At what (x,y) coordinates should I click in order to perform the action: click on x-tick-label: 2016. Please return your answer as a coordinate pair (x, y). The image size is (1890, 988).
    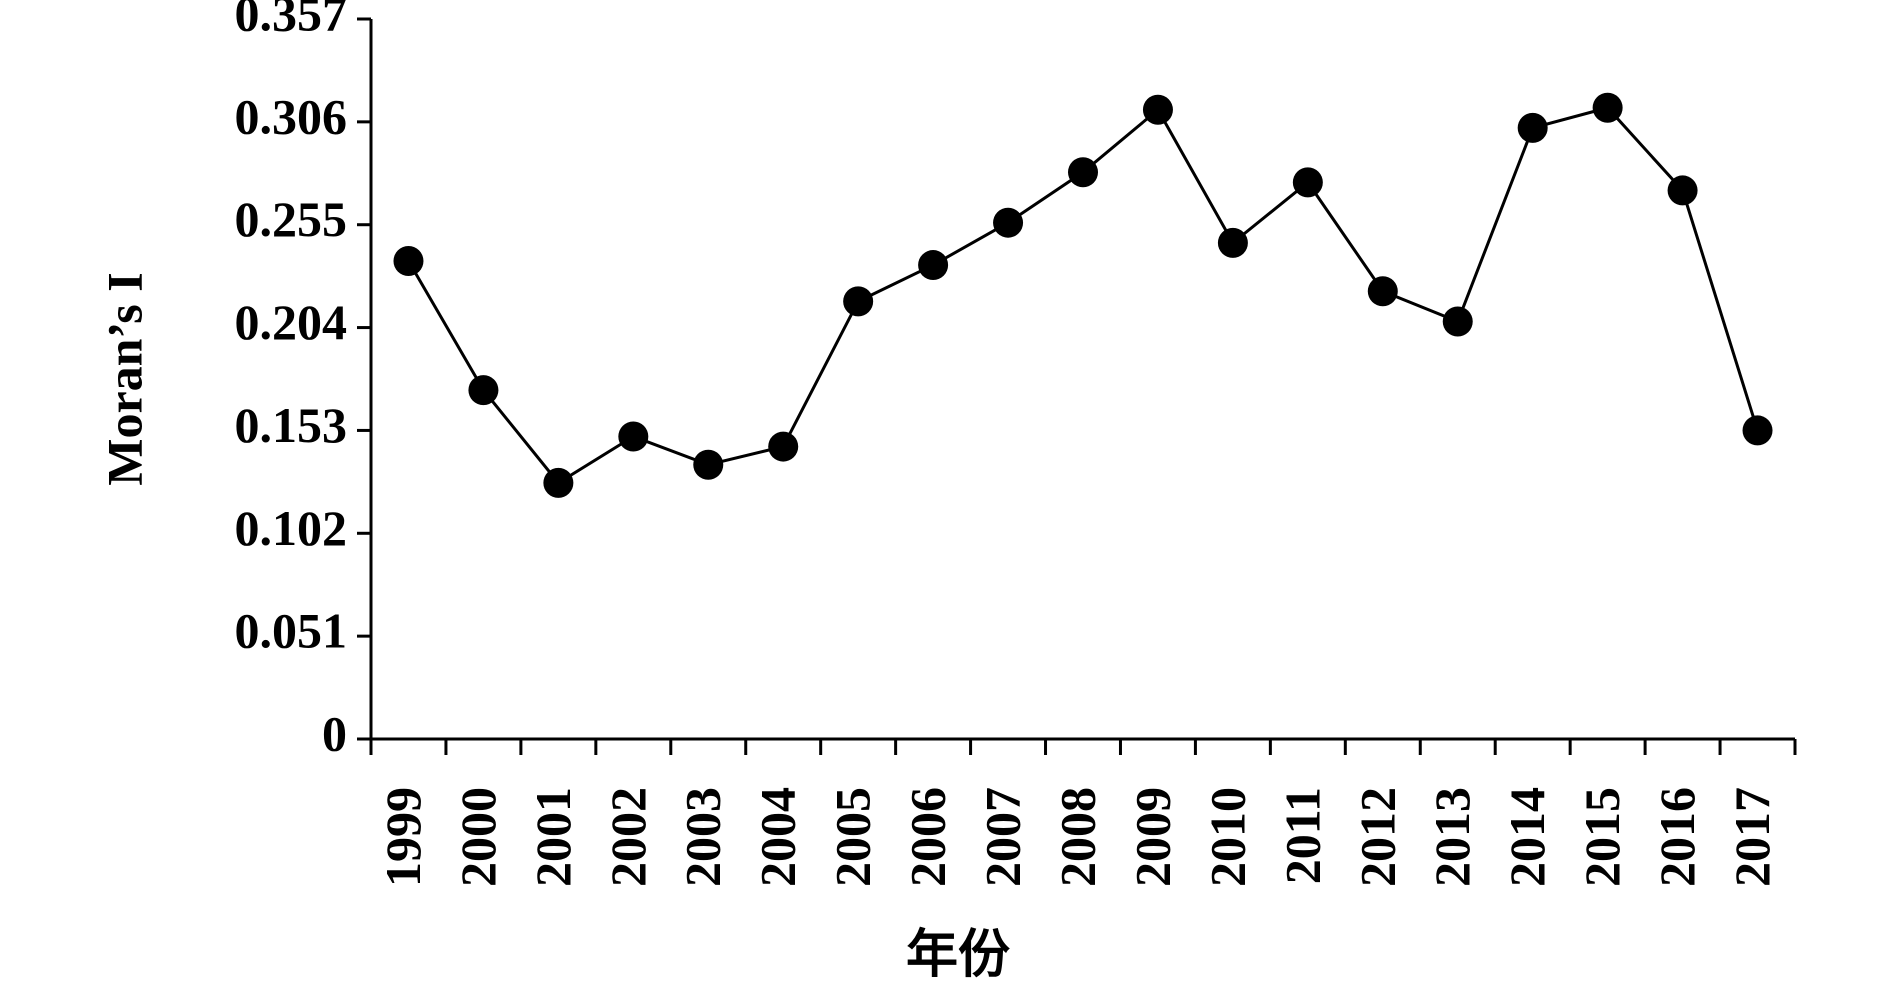
    Looking at the image, I should click on (1677, 837).